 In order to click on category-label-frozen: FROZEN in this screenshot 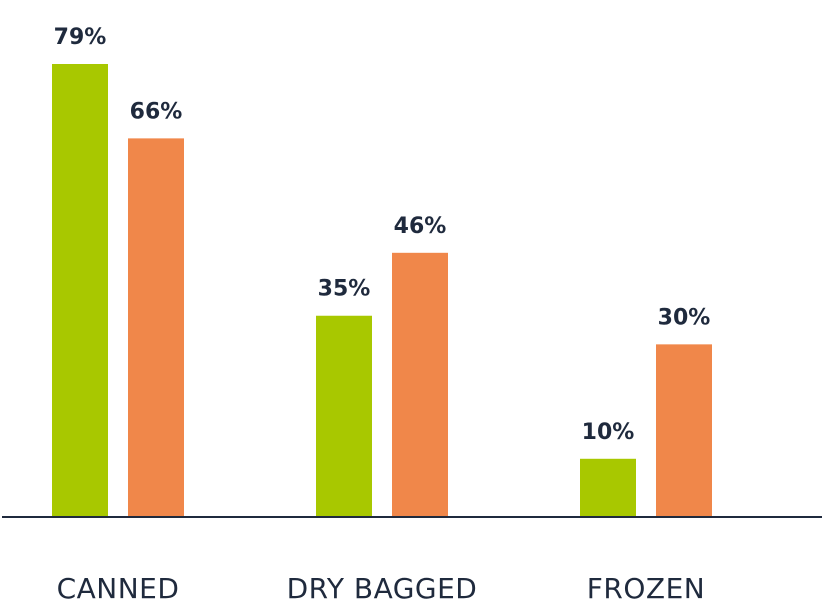, I will do `click(646, 588)`.